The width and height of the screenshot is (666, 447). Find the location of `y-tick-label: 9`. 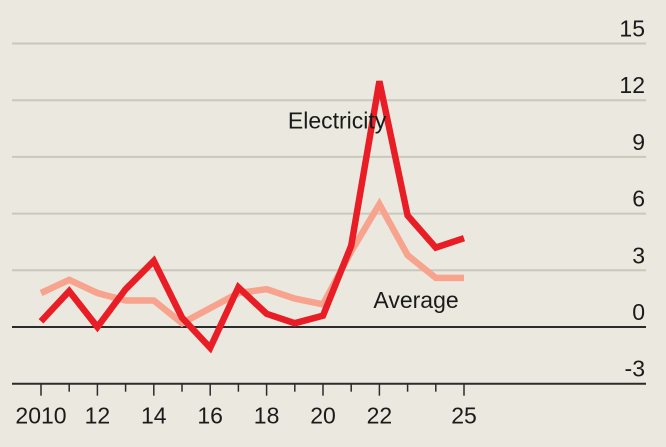

y-tick-label: 9 is located at coordinates (638, 142).